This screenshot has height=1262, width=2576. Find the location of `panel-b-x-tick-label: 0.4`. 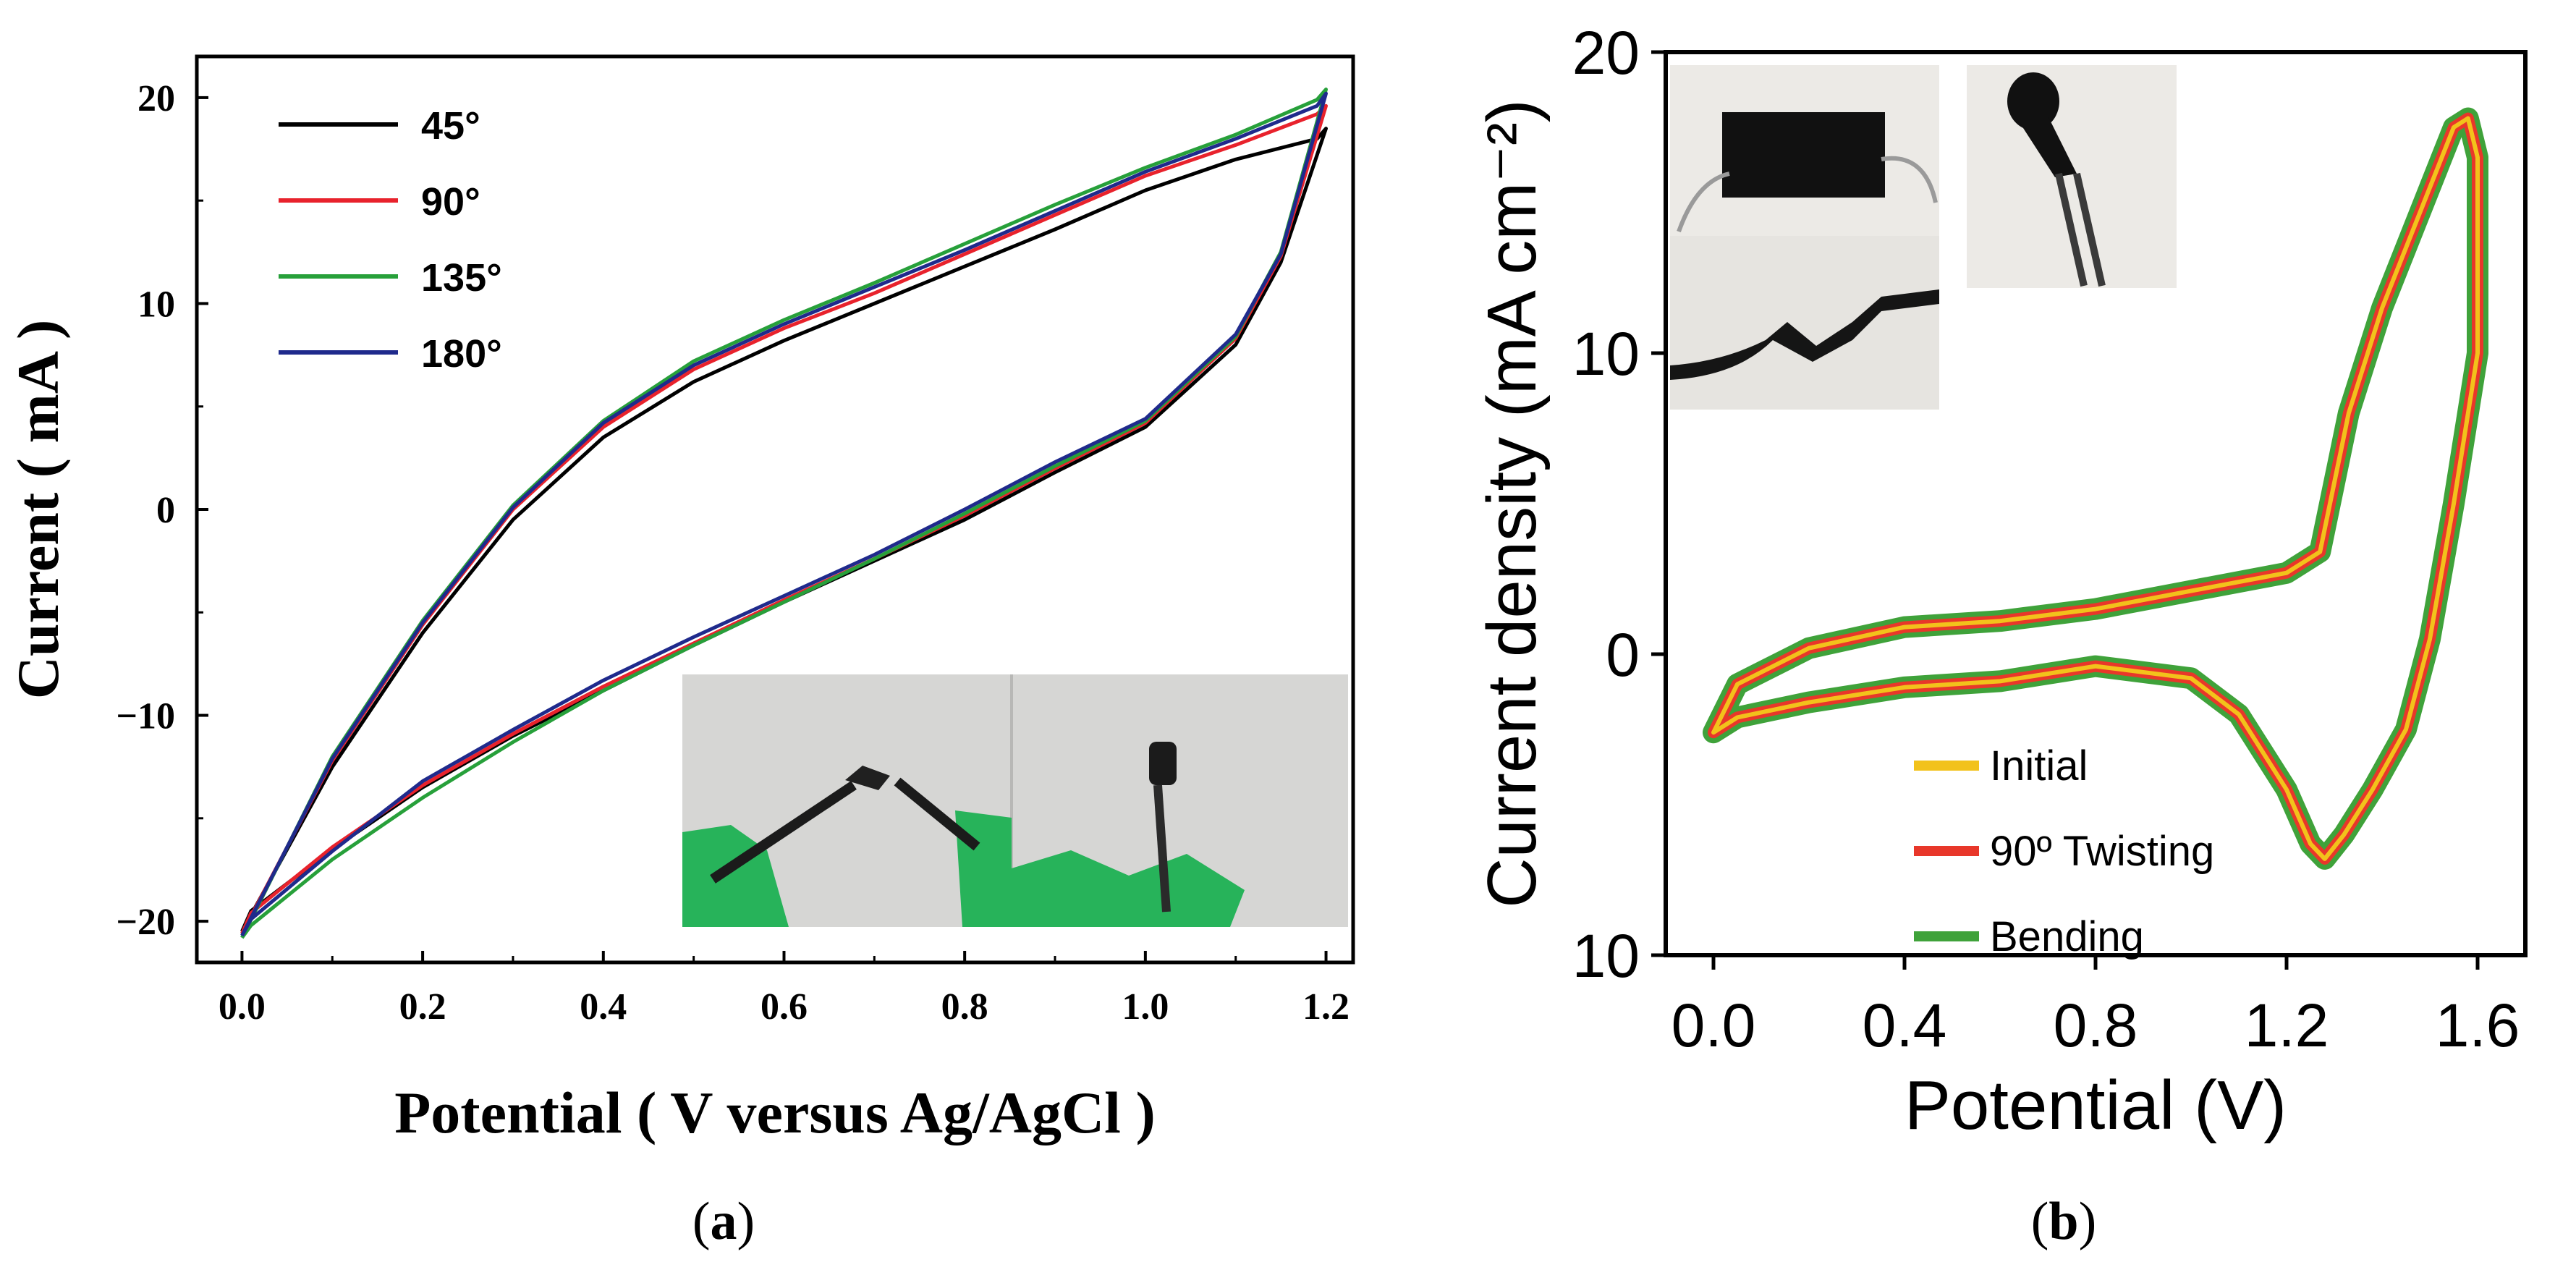

panel-b-x-tick-label: 0.4 is located at coordinates (1905, 1025).